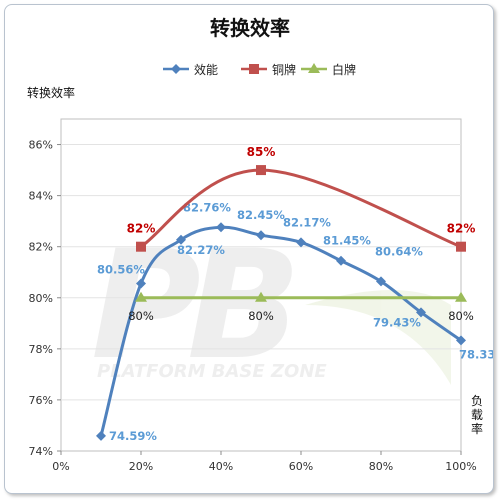 The width and height of the screenshot is (500, 500). Describe the element at coordinates (261, 152) in the screenshot. I see `data-label: 85%` at that location.